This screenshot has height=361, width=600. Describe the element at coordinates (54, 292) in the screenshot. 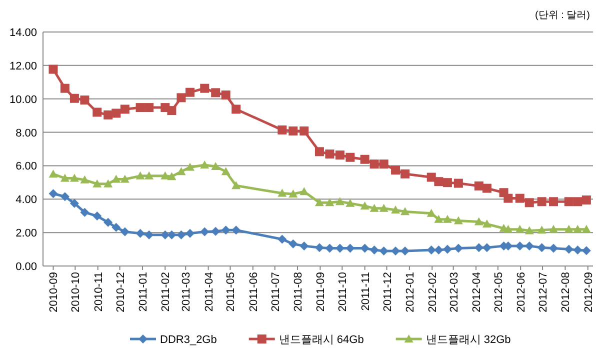

I see `x-tick-label: 2010-09` at that location.